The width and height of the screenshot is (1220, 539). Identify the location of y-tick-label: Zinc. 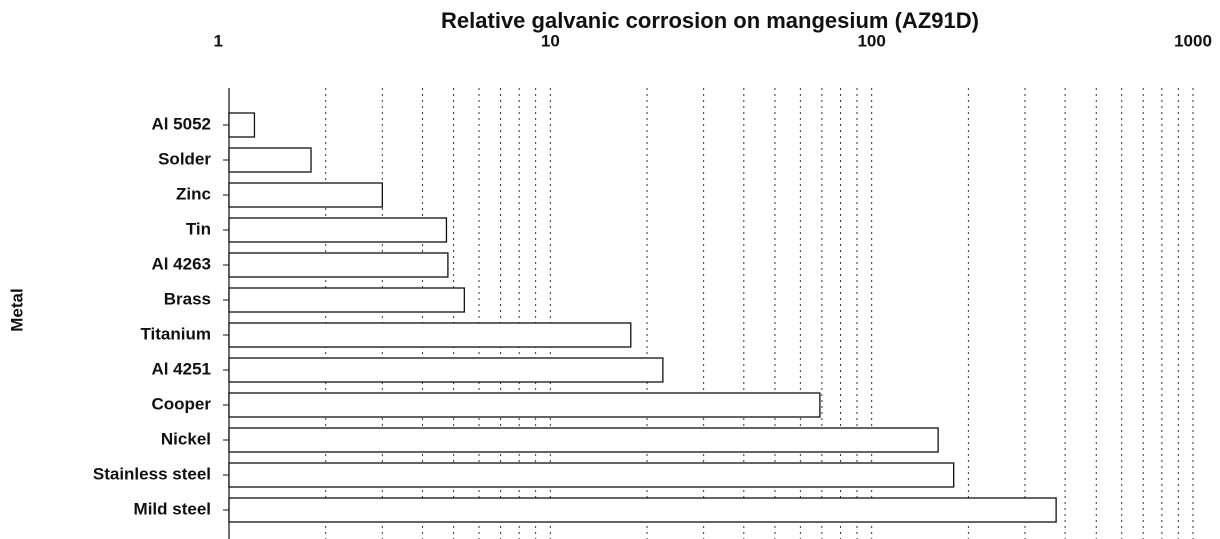
(193, 193).